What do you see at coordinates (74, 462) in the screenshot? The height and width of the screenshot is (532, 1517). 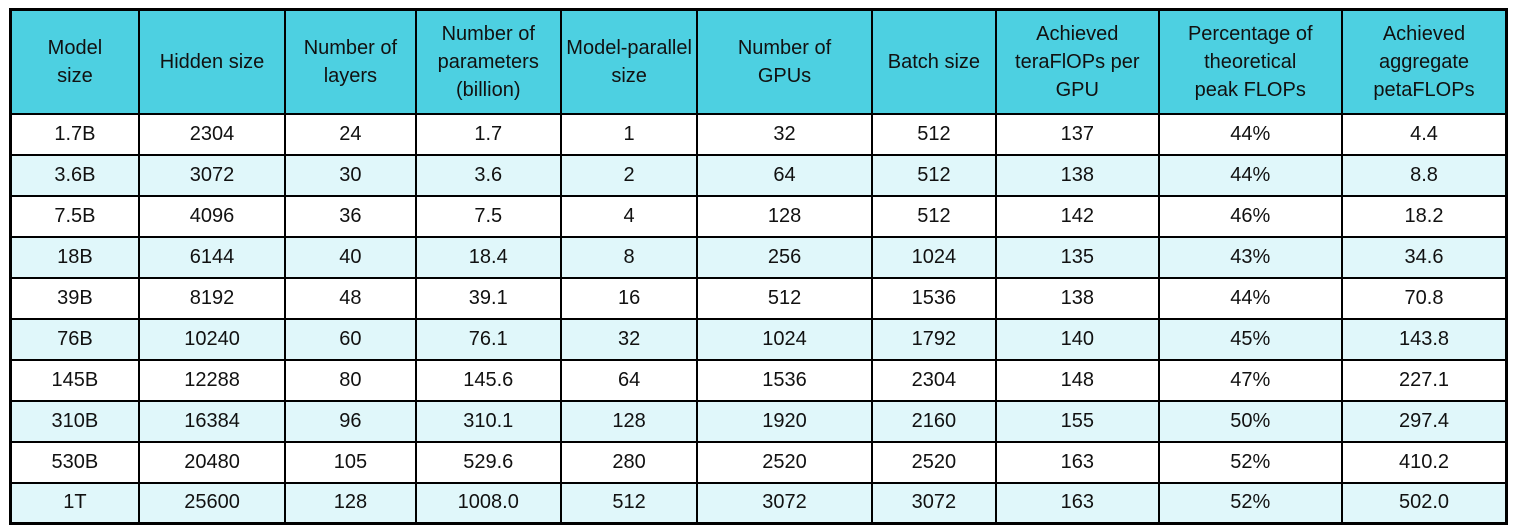 I see `table-cell: 530B` at bounding box center [74, 462].